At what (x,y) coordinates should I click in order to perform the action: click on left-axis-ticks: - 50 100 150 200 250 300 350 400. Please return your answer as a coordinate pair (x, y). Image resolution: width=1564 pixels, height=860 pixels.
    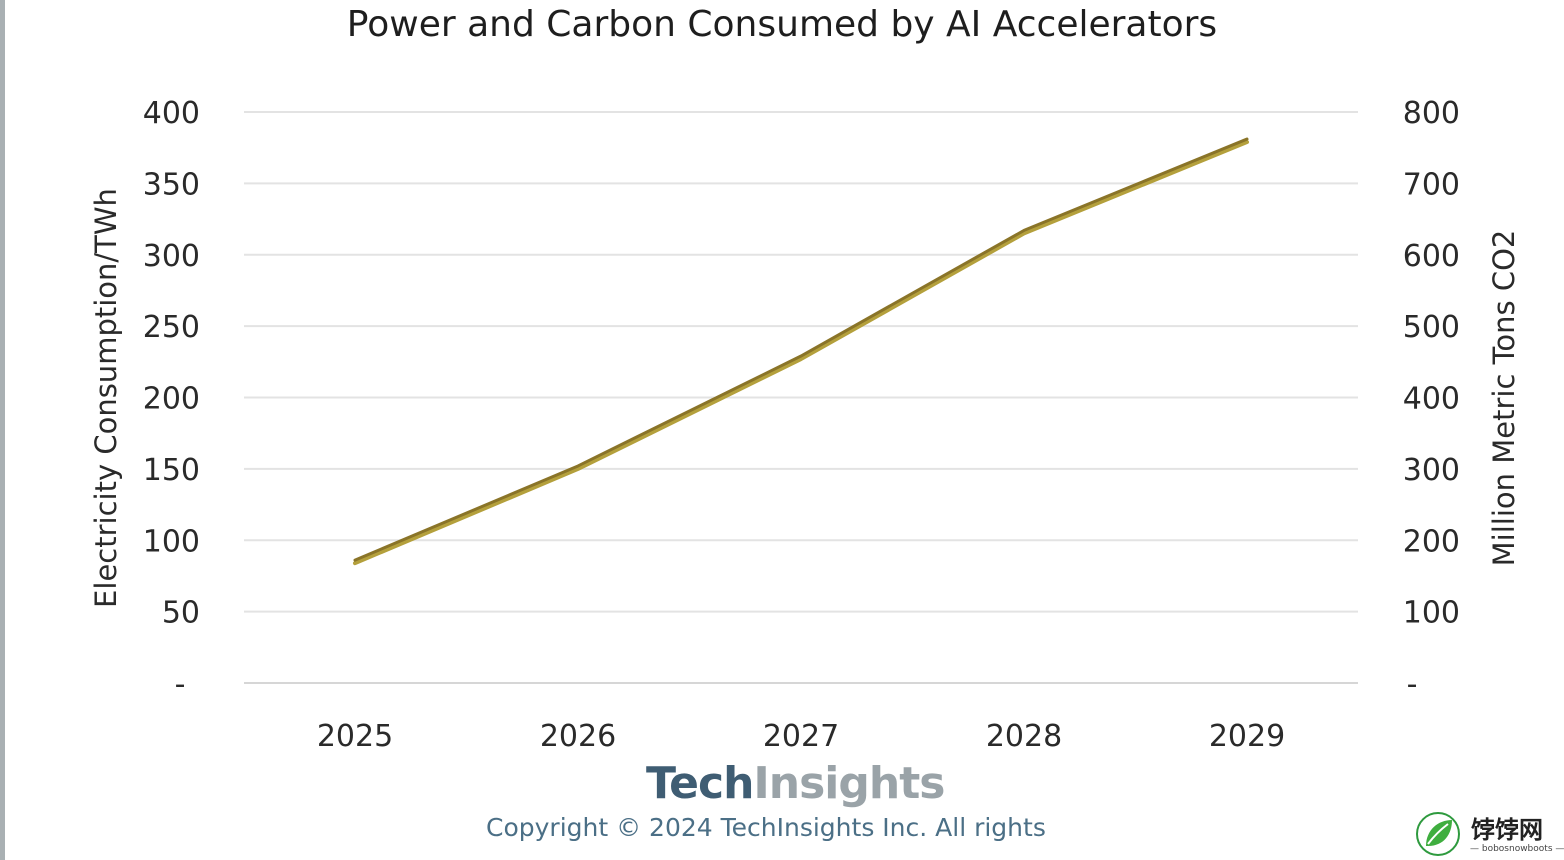
    Looking at the image, I should click on (171, 399).